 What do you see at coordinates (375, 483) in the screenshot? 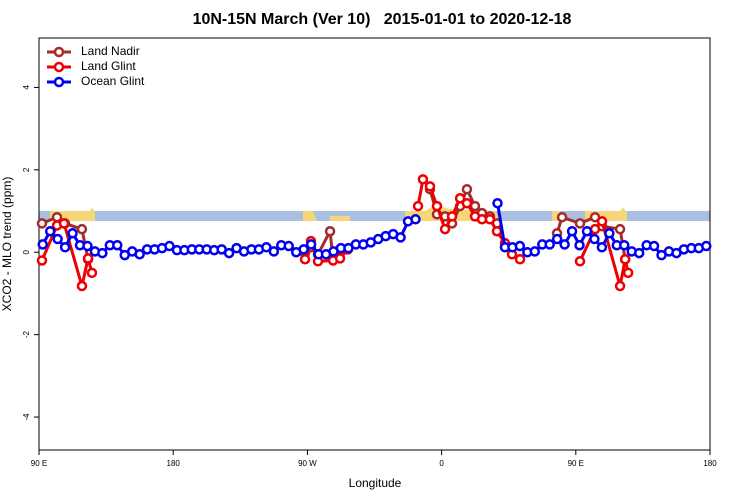
I see `x-axis-label: Longitude` at bounding box center [375, 483].